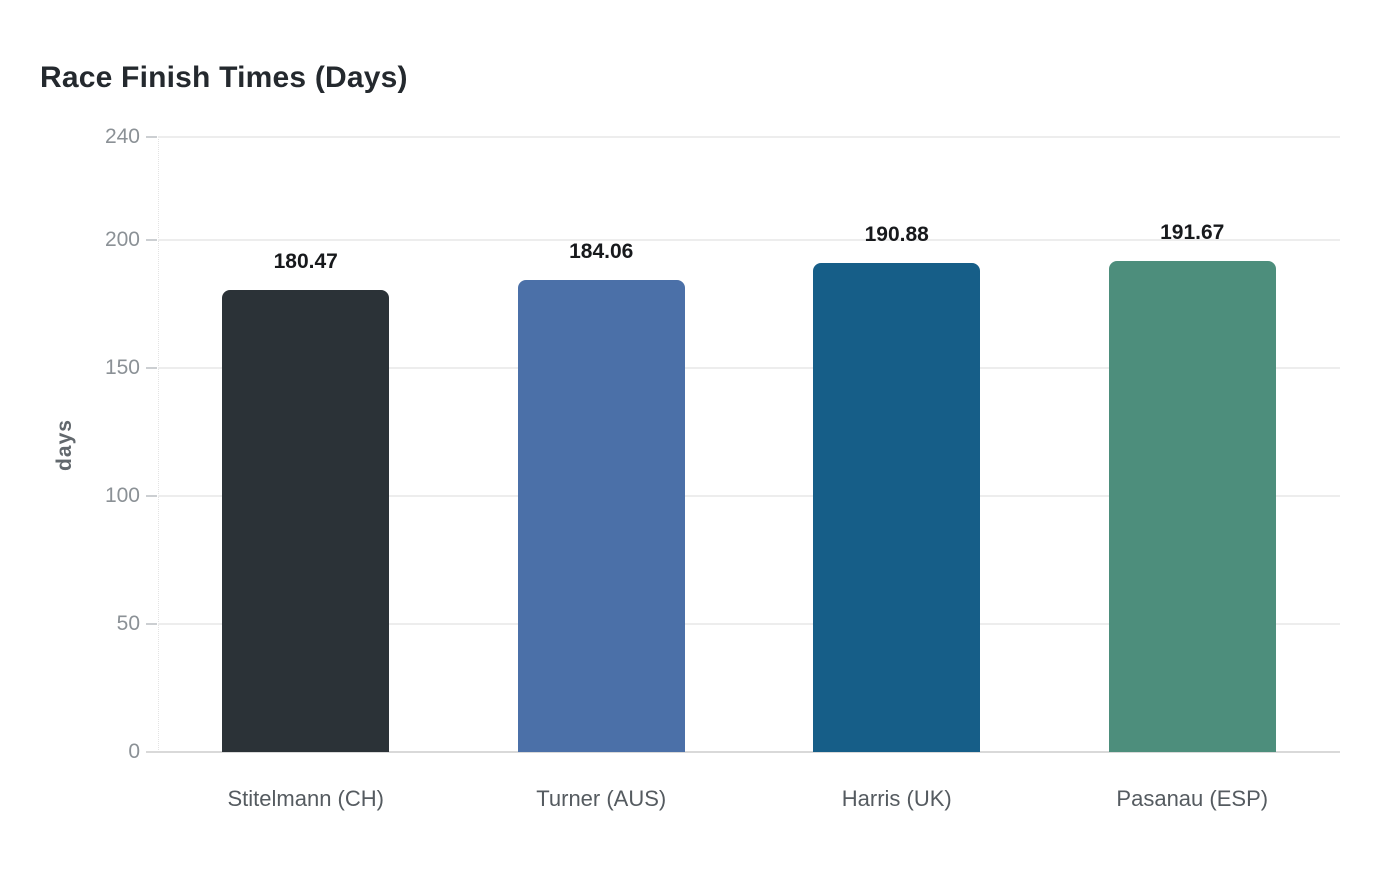  What do you see at coordinates (64, 445) in the screenshot?
I see `y-axis-title: days` at bounding box center [64, 445].